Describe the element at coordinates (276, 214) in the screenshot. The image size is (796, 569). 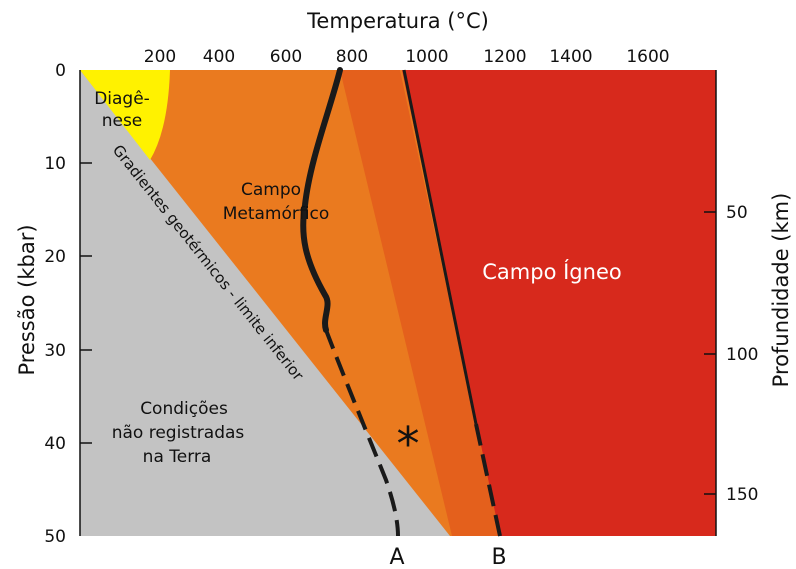
I see `label-metamorphic-2: Metamórfico` at that location.